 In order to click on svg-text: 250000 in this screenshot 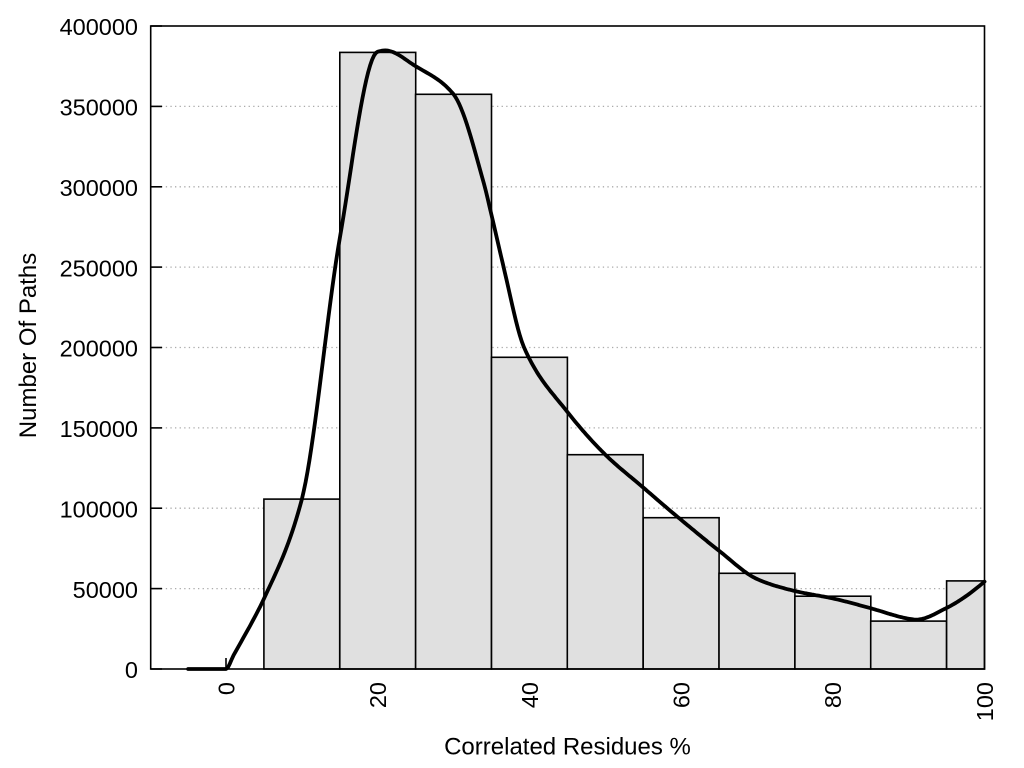, I will do `click(99, 268)`.